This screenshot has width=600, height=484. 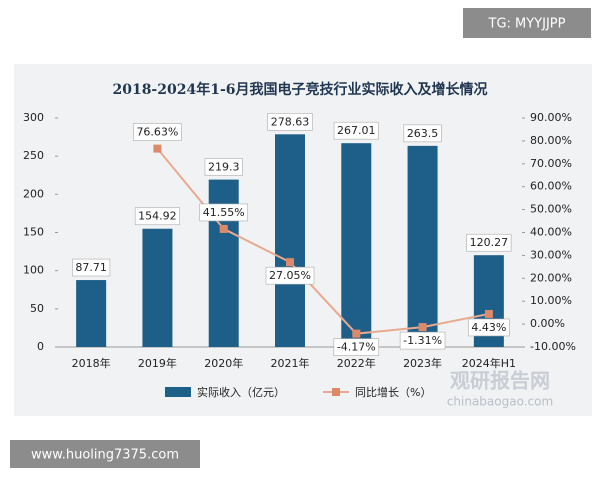 What do you see at coordinates (33, 270) in the screenshot?
I see `y-tick-label: 100` at bounding box center [33, 270].